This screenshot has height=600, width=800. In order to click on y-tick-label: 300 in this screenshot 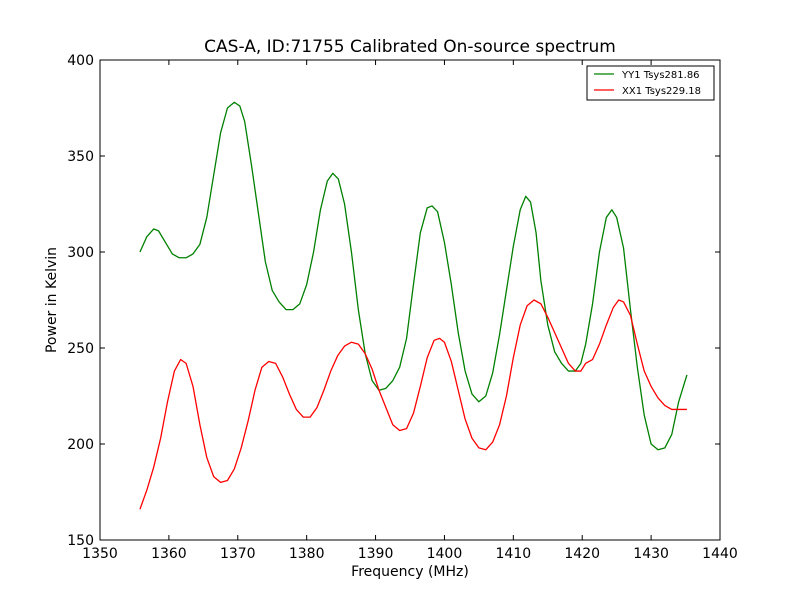, I will do `click(80, 253)`.